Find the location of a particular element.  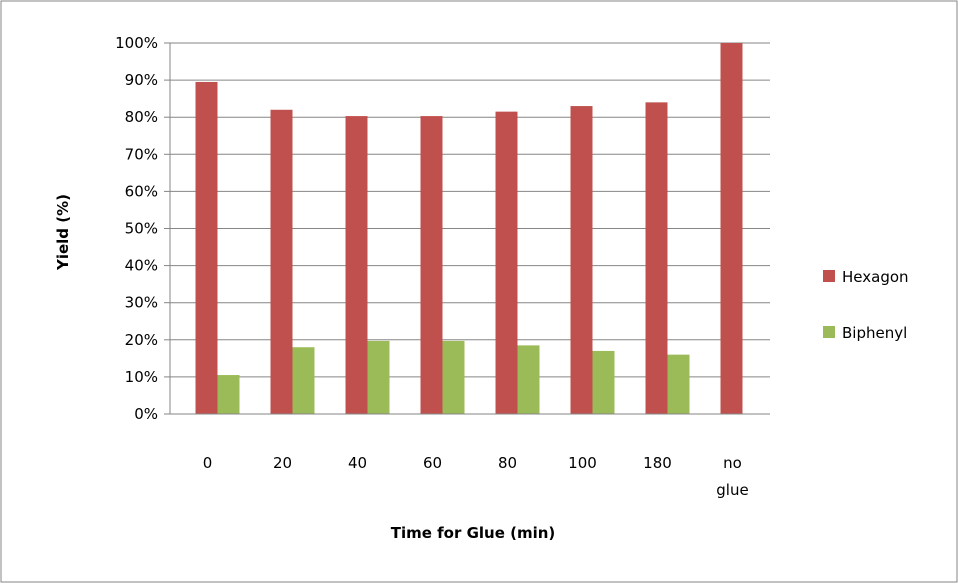

legend: Hexagon Biphenyl is located at coordinates (866, 305).